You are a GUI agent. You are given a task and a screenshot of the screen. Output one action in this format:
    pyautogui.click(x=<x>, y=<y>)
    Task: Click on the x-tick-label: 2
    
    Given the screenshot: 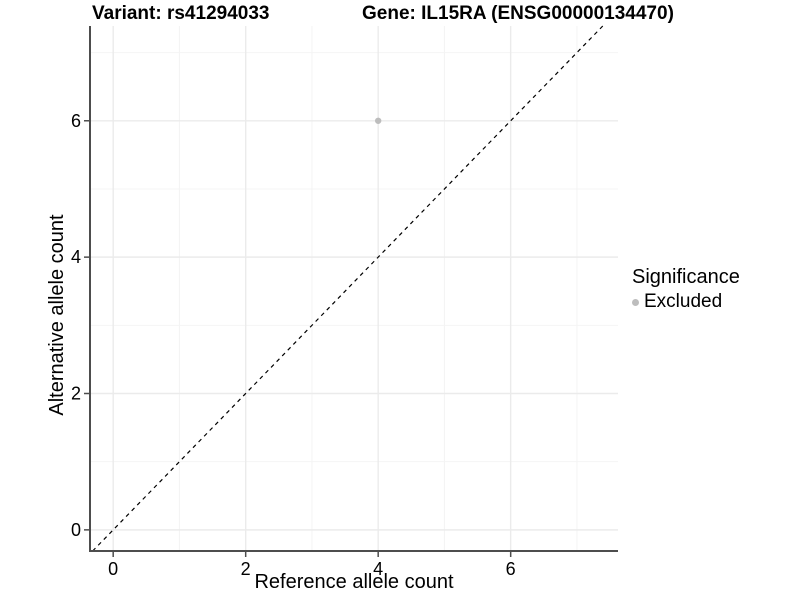 What is the action you would take?
    pyautogui.click(x=246, y=569)
    